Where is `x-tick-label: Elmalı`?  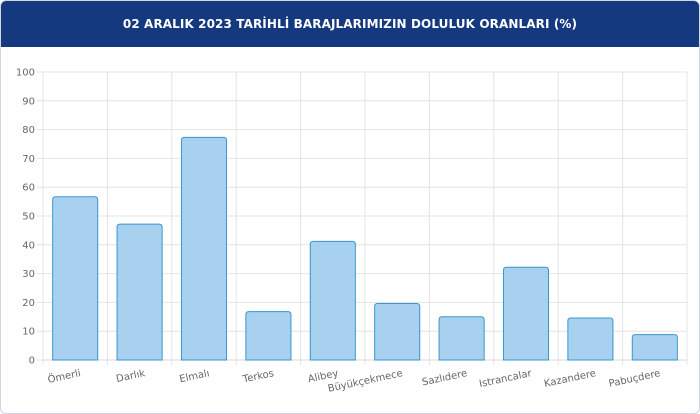
x-tick-label: Elmalı is located at coordinates (194, 376).